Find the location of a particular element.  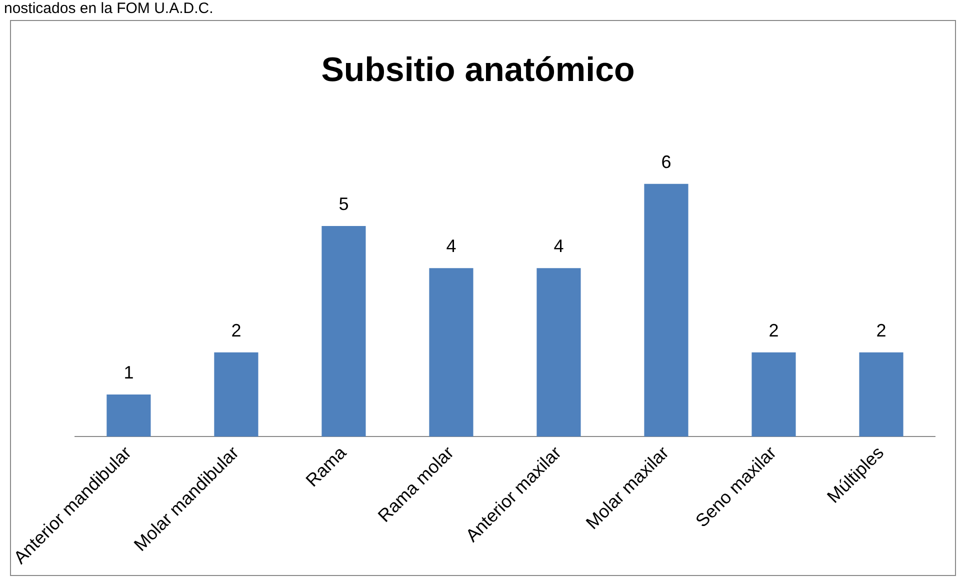

chart-title: Subsitio anatómico is located at coordinates (478, 69).